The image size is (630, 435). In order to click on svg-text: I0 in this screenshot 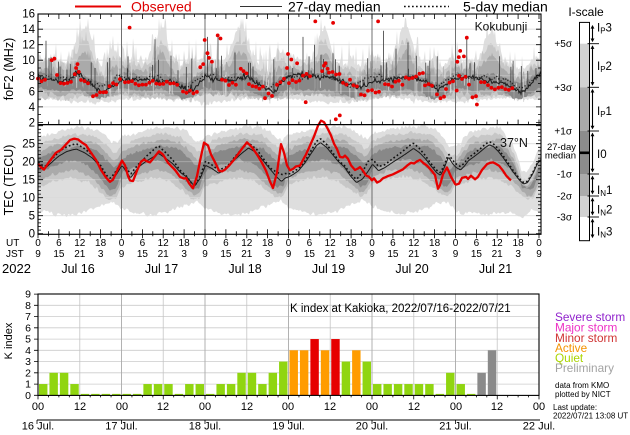, I will do `click(602, 155)`.